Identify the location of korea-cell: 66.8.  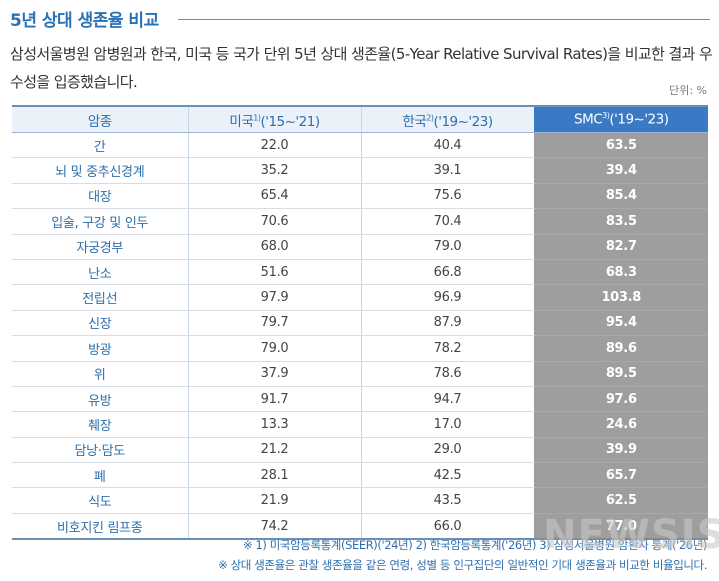
(447, 272).